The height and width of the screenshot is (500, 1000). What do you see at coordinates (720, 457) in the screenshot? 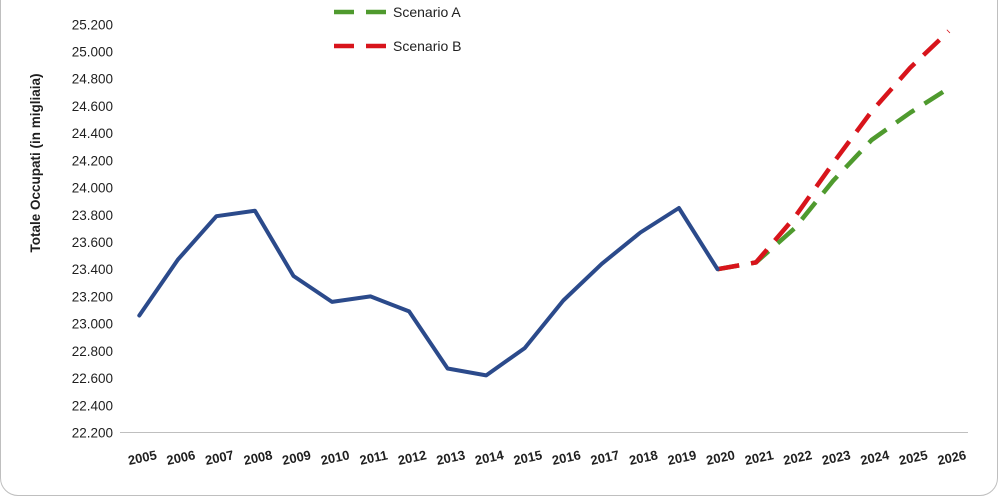
I see `x-tick-label: 2020` at bounding box center [720, 457].